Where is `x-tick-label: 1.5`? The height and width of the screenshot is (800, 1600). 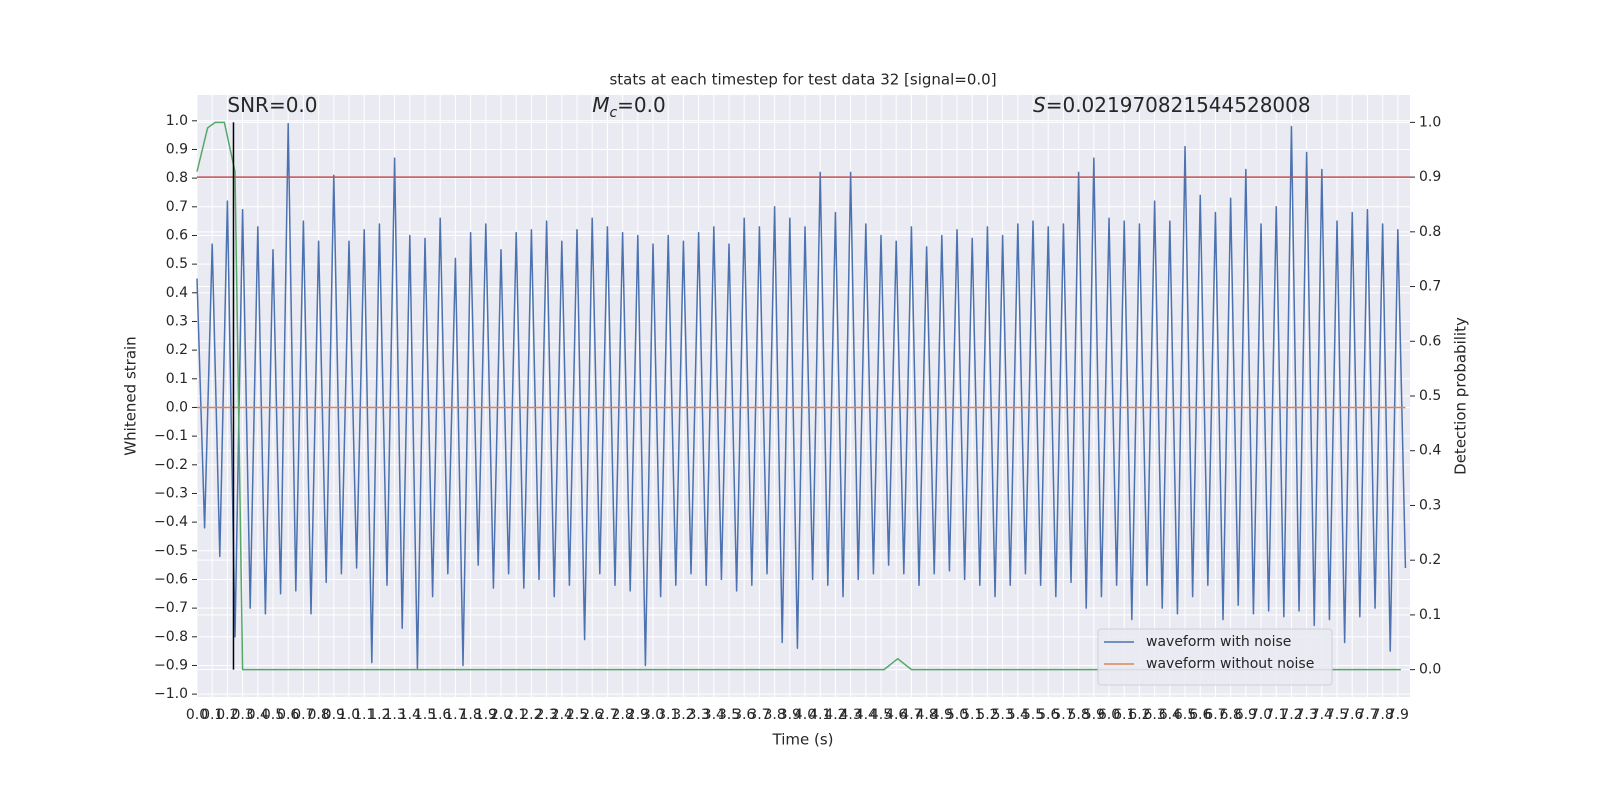 x-tick-label: 1.5 is located at coordinates (425, 715).